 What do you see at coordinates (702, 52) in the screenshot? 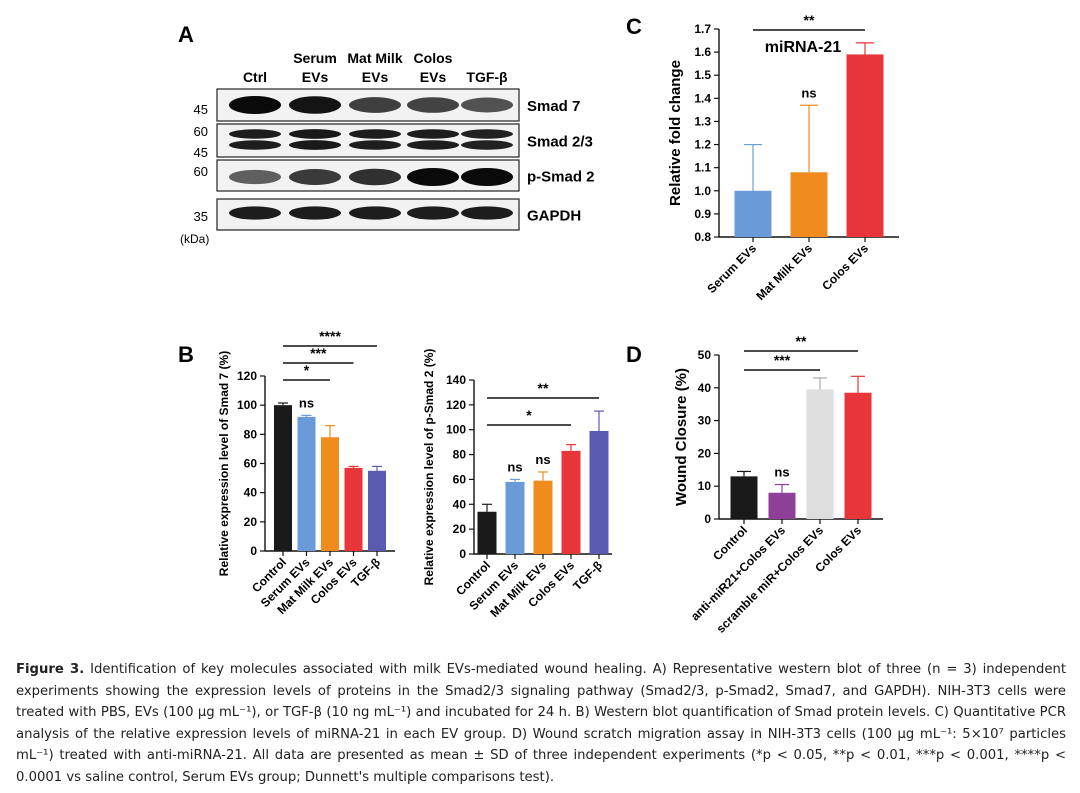
I see `y-tick-label: 1.6` at bounding box center [702, 52].